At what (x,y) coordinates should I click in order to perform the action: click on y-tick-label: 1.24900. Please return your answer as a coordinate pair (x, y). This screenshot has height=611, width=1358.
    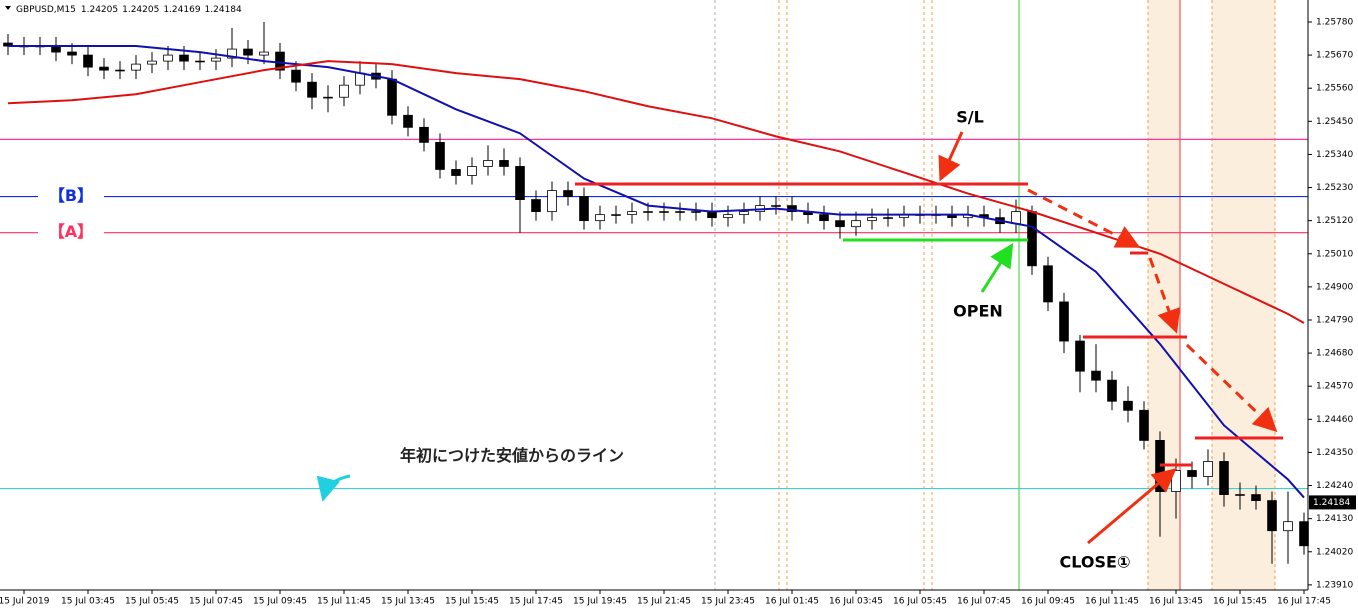
    Looking at the image, I should click on (1334, 287).